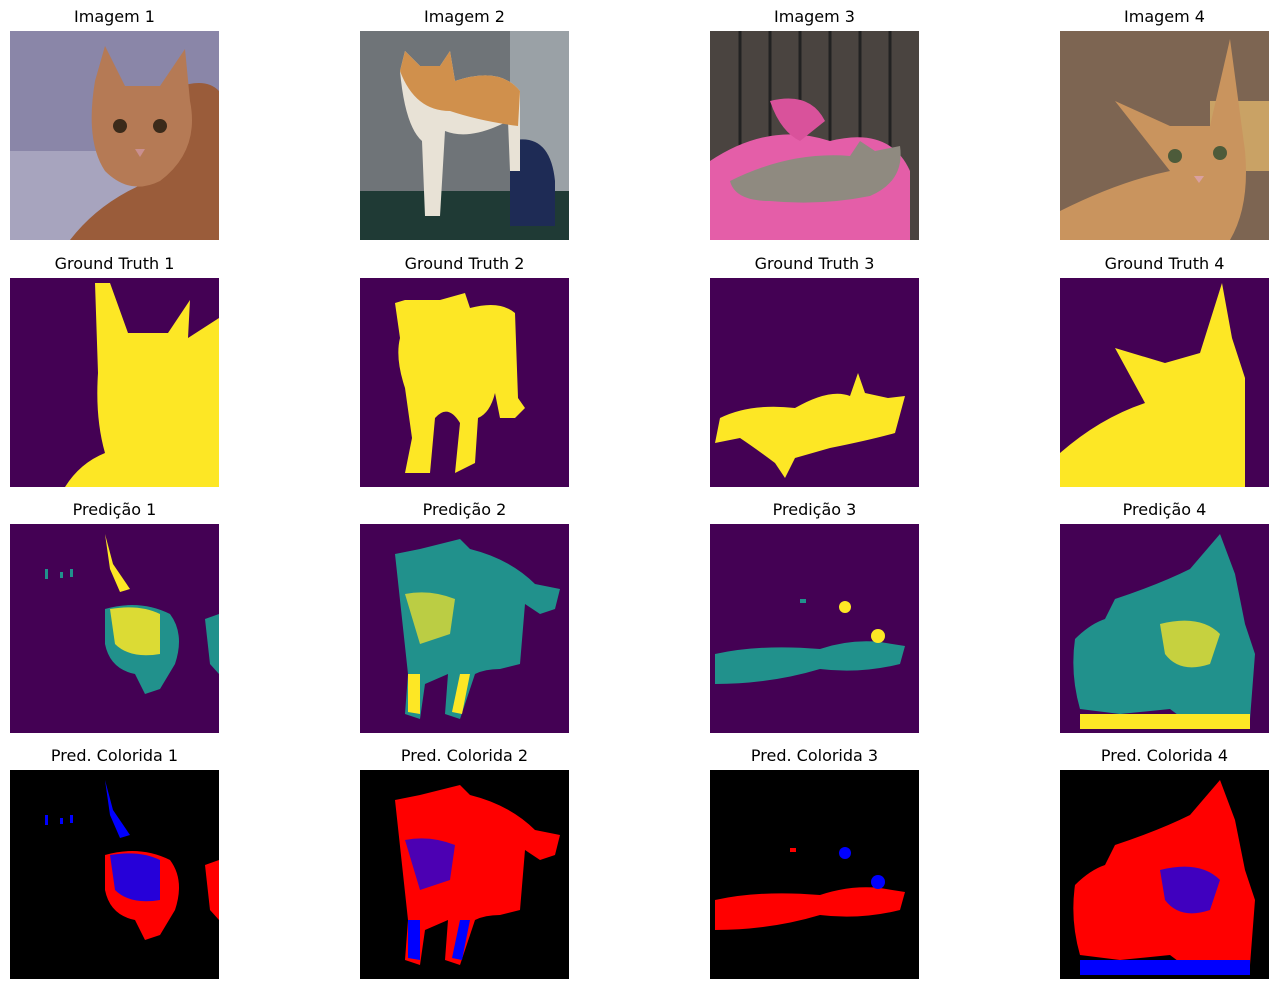  I want to click on panel-title: Pred. Colorida 3, so click(814, 755).